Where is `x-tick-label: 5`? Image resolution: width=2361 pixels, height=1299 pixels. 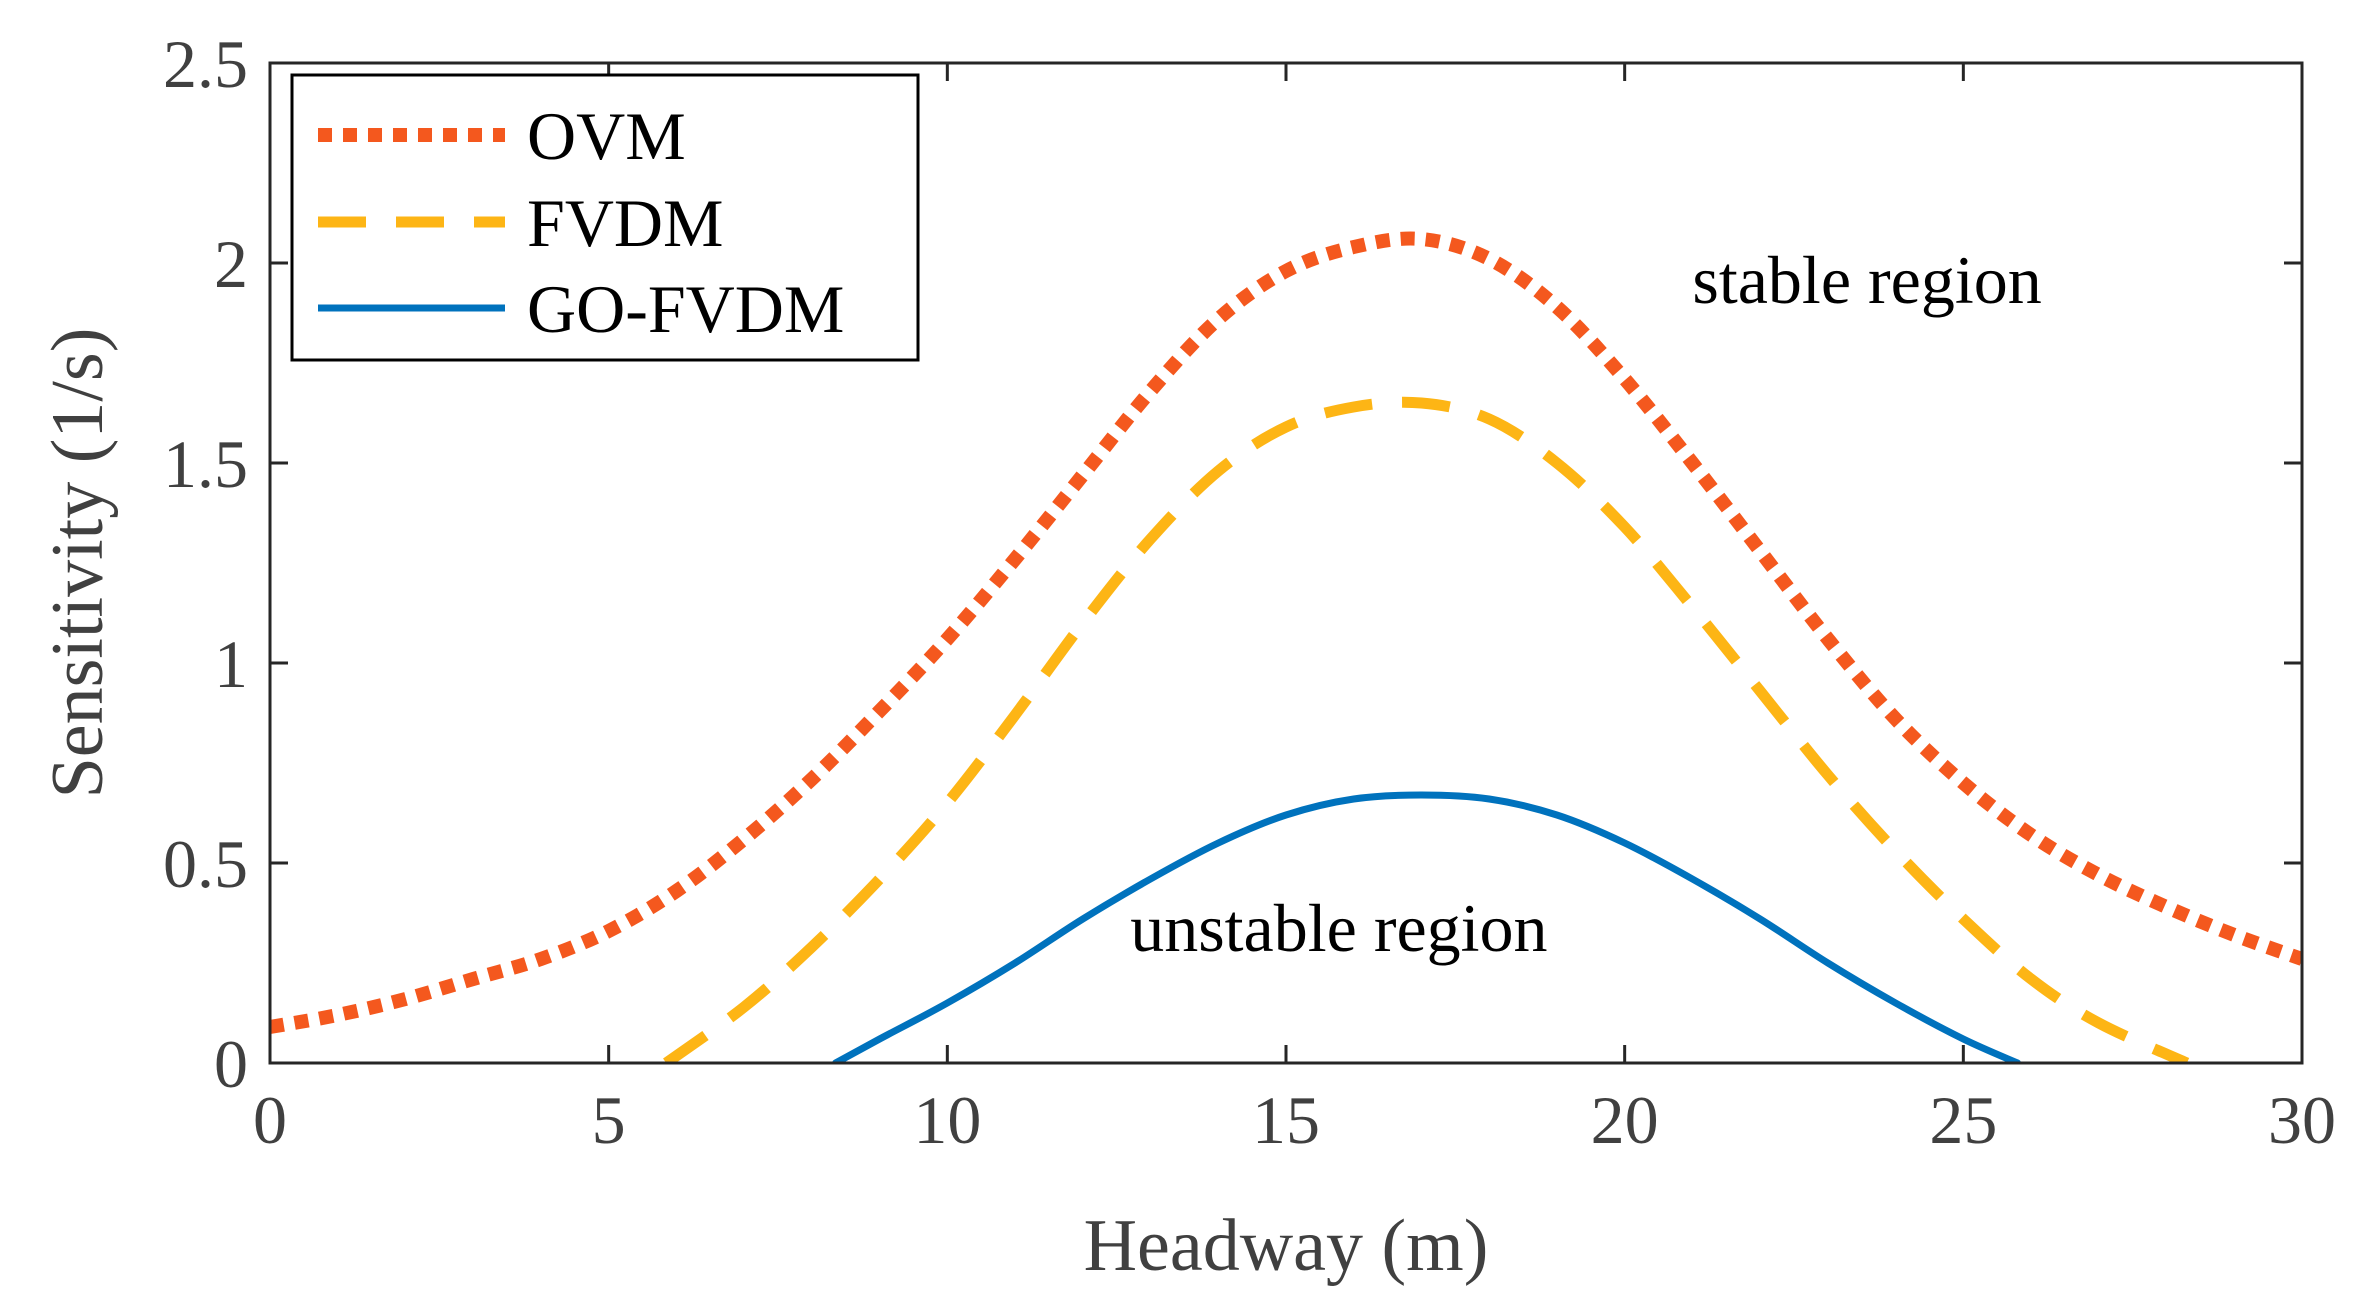 x-tick-label: 5 is located at coordinates (609, 1120).